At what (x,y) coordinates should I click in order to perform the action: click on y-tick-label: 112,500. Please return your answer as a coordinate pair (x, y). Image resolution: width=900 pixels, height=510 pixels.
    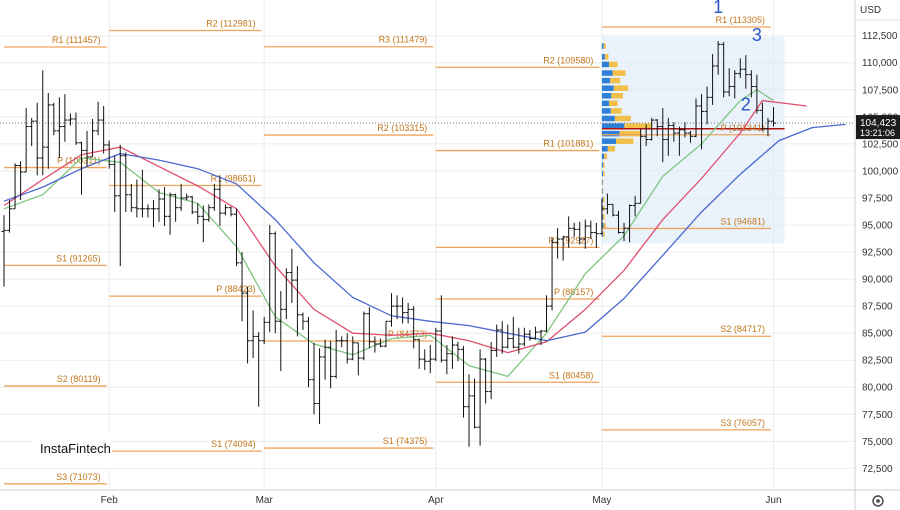
    Looking at the image, I should click on (880, 36).